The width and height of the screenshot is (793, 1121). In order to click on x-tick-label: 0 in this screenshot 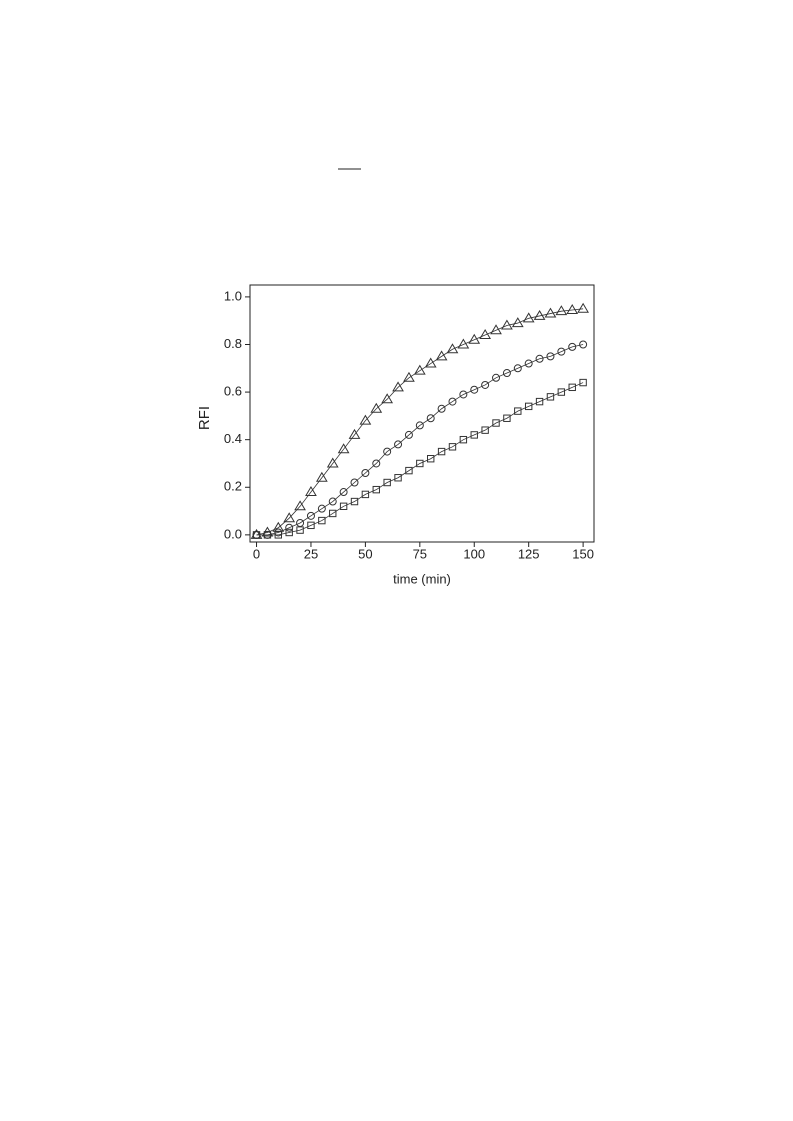, I will do `click(256, 553)`.